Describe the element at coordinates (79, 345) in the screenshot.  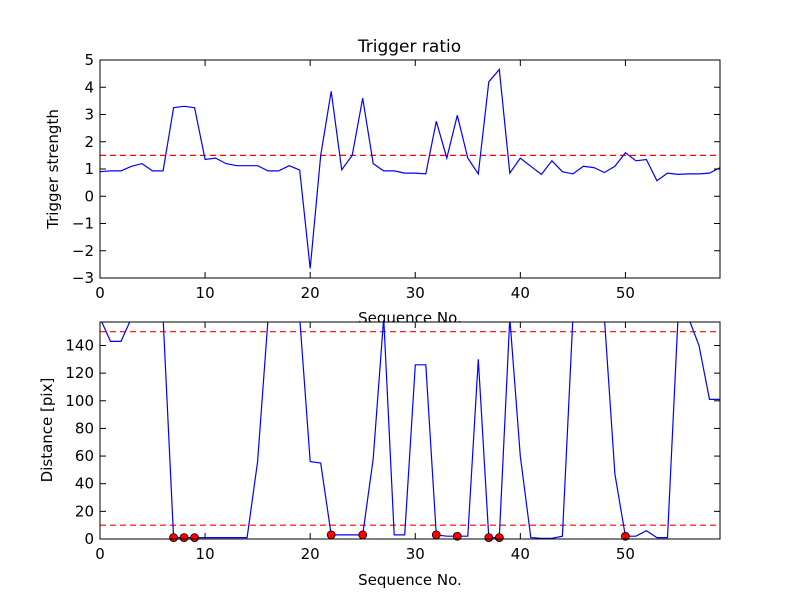
I see `y-tick-label: 140` at that location.